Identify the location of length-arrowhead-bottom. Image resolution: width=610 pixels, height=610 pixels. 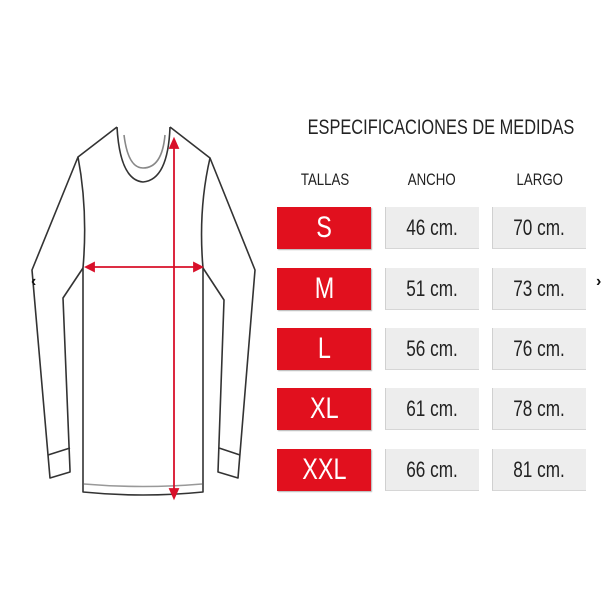
(174, 494).